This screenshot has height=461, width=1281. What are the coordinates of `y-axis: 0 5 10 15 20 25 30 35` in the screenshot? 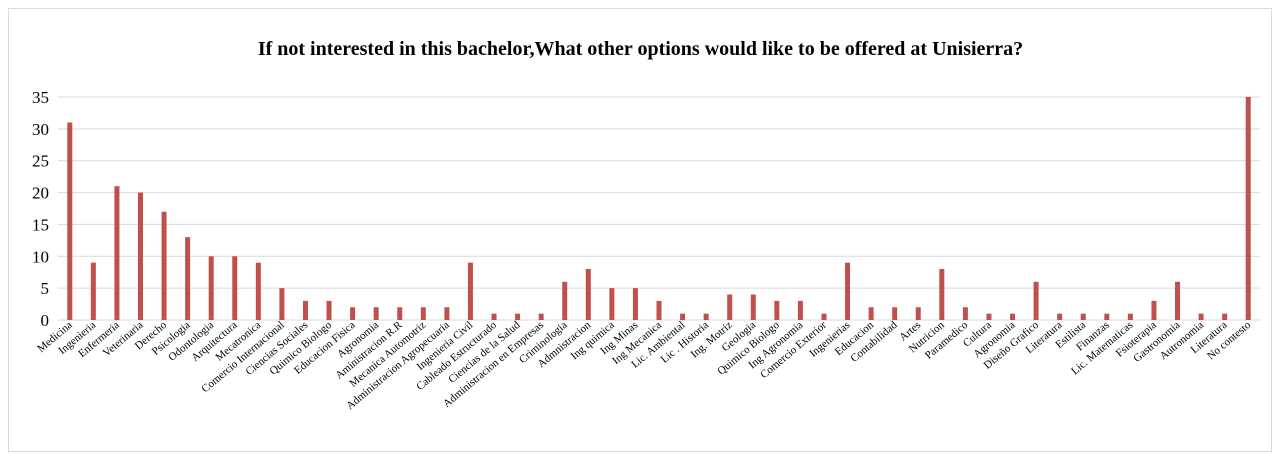 It's located at (40, 209).